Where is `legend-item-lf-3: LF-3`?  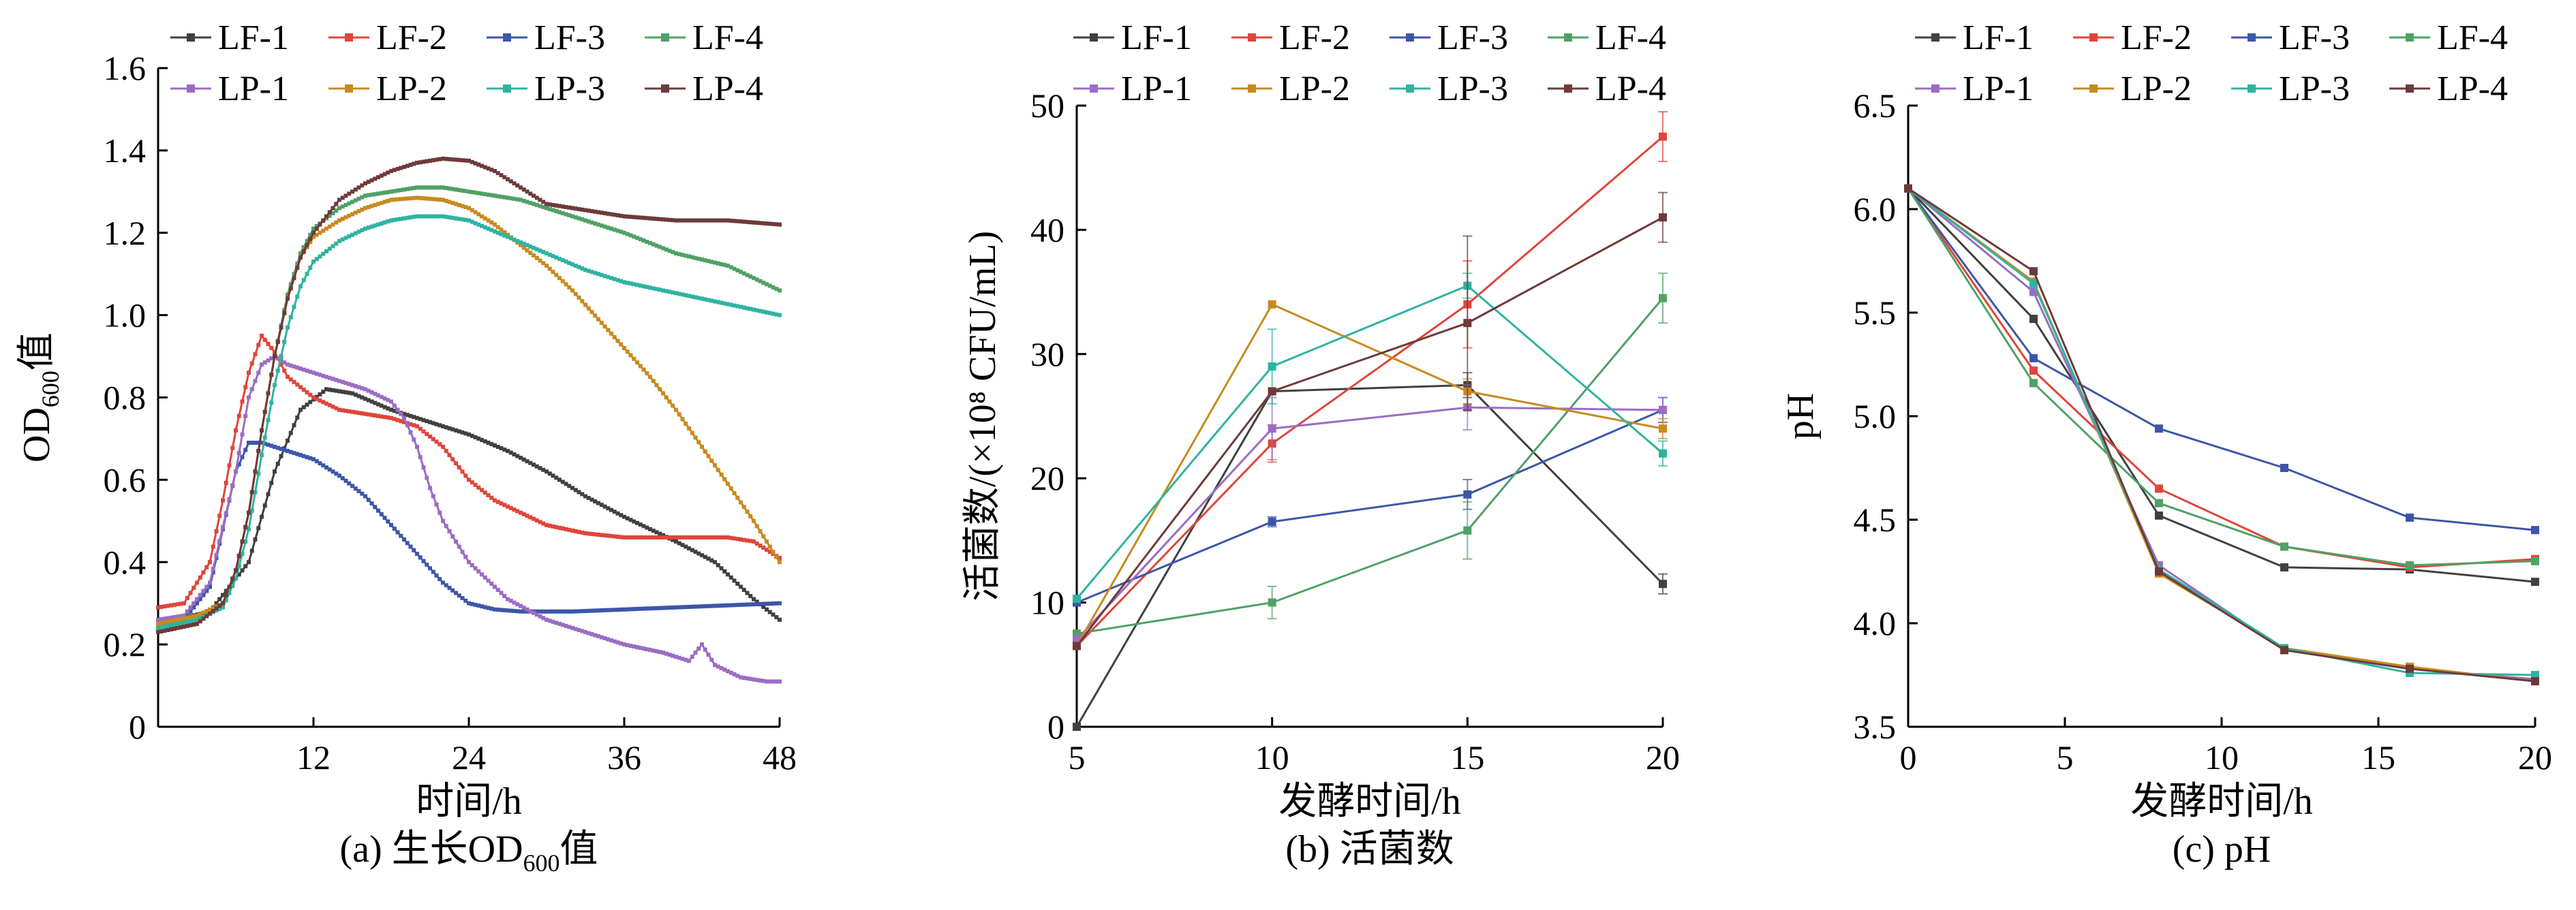 legend-item-lf-3: LF-3 is located at coordinates (1449, 37).